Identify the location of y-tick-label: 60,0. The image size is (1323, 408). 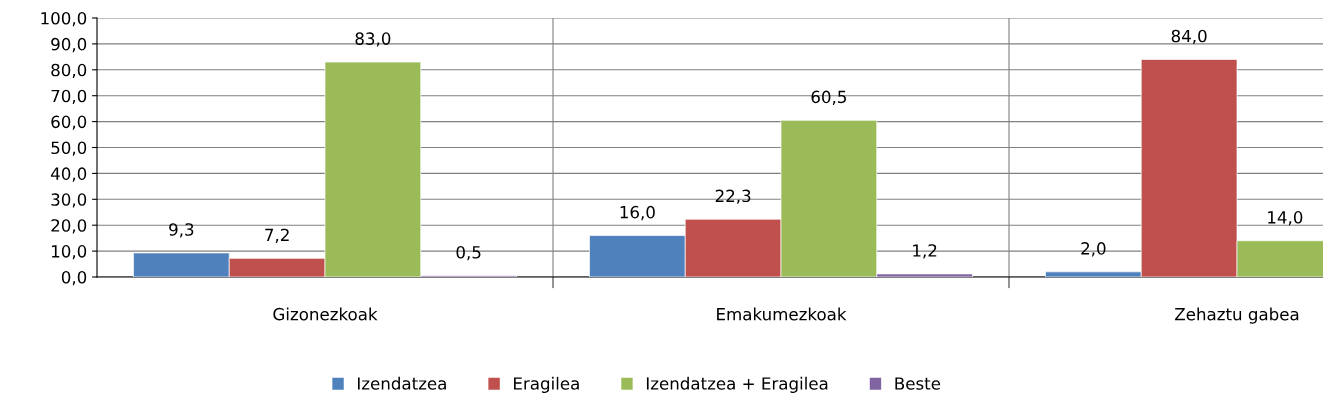
(69, 122).